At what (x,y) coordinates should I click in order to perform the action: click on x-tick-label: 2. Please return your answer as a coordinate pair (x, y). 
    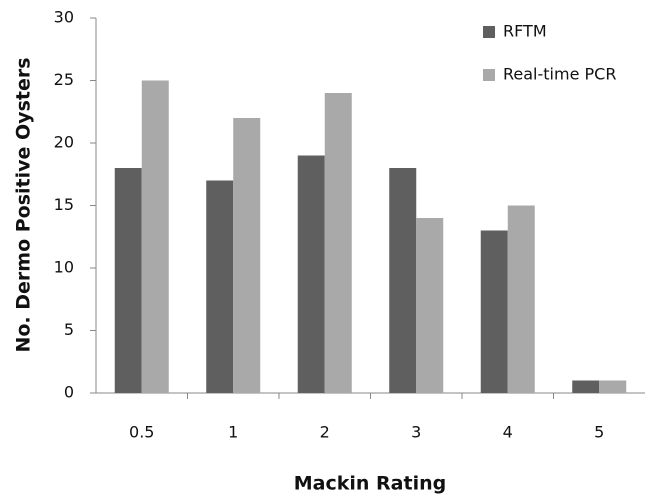
    Looking at the image, I should click on (325, 432).